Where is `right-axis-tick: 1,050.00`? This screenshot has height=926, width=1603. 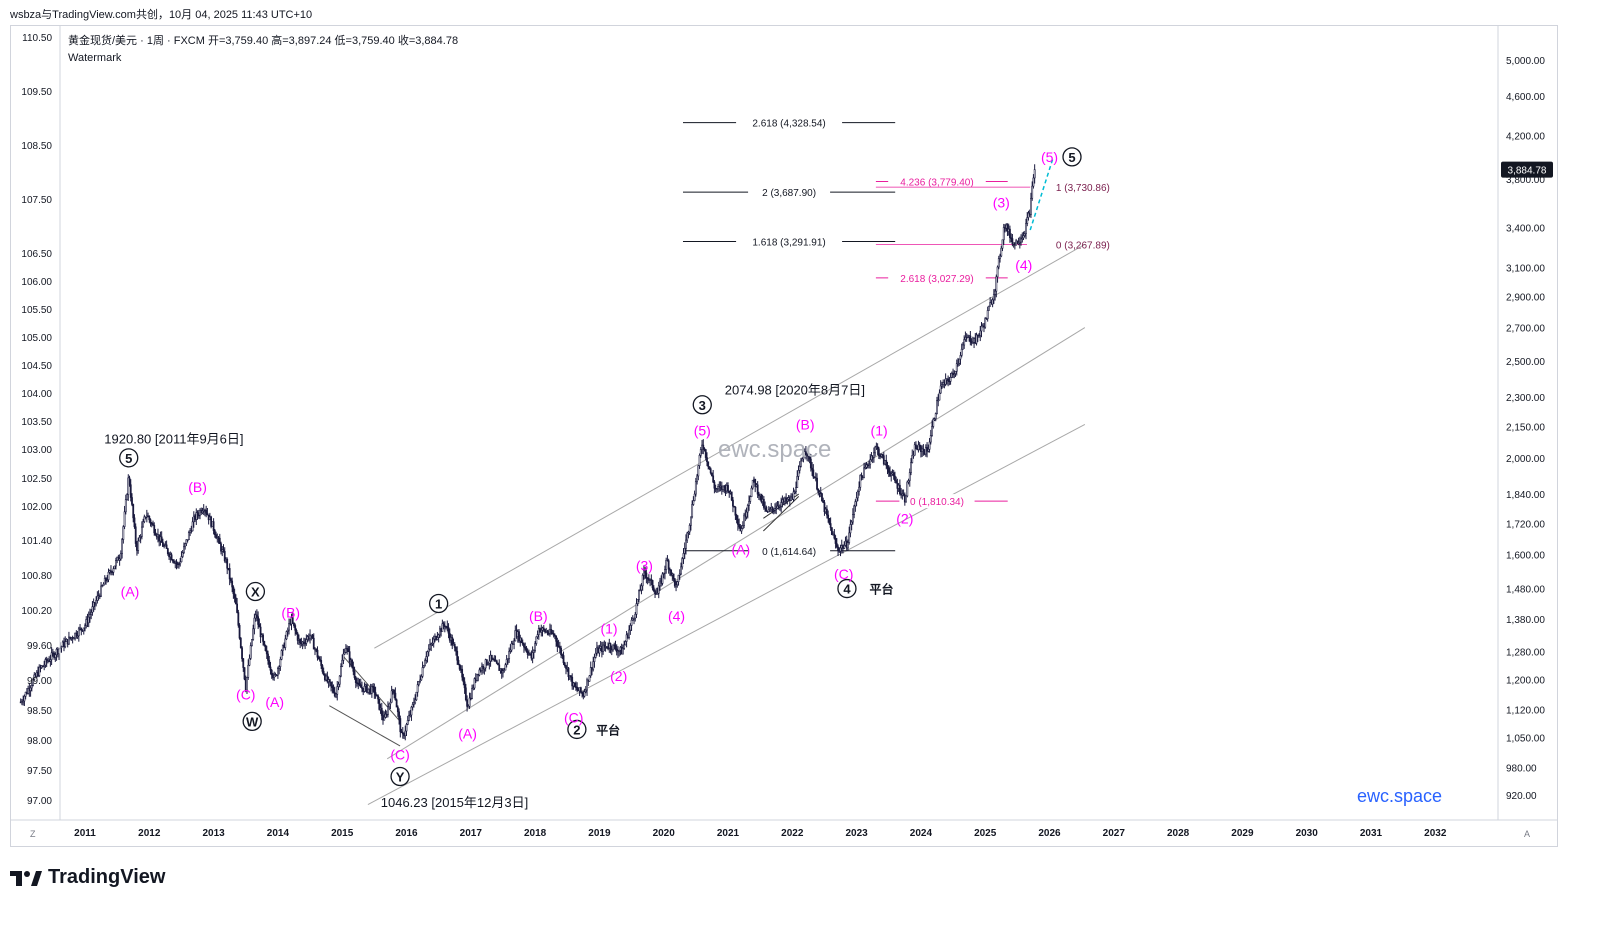
right-axis-tick: 1,050.00 is located at coordinates (1525, 739).